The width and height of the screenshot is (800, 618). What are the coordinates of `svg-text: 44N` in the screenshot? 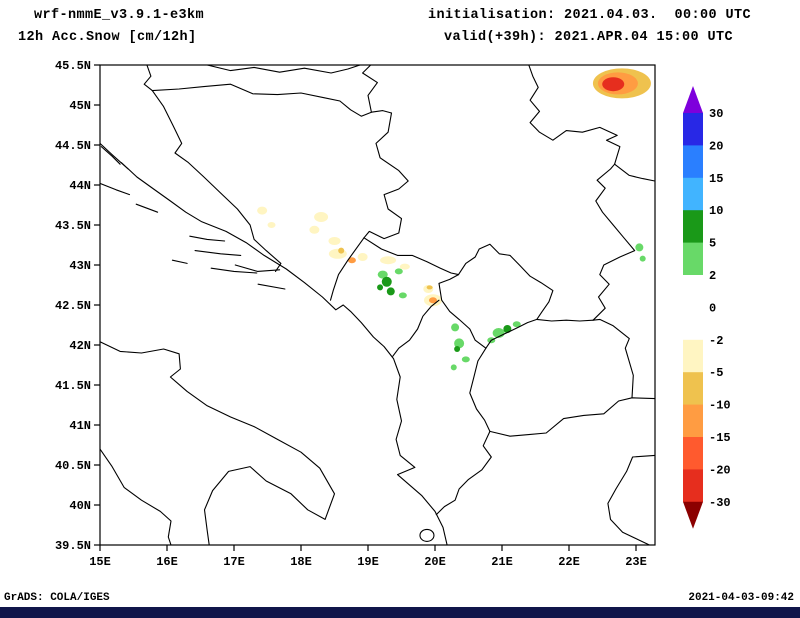 It's located at (80, 186).